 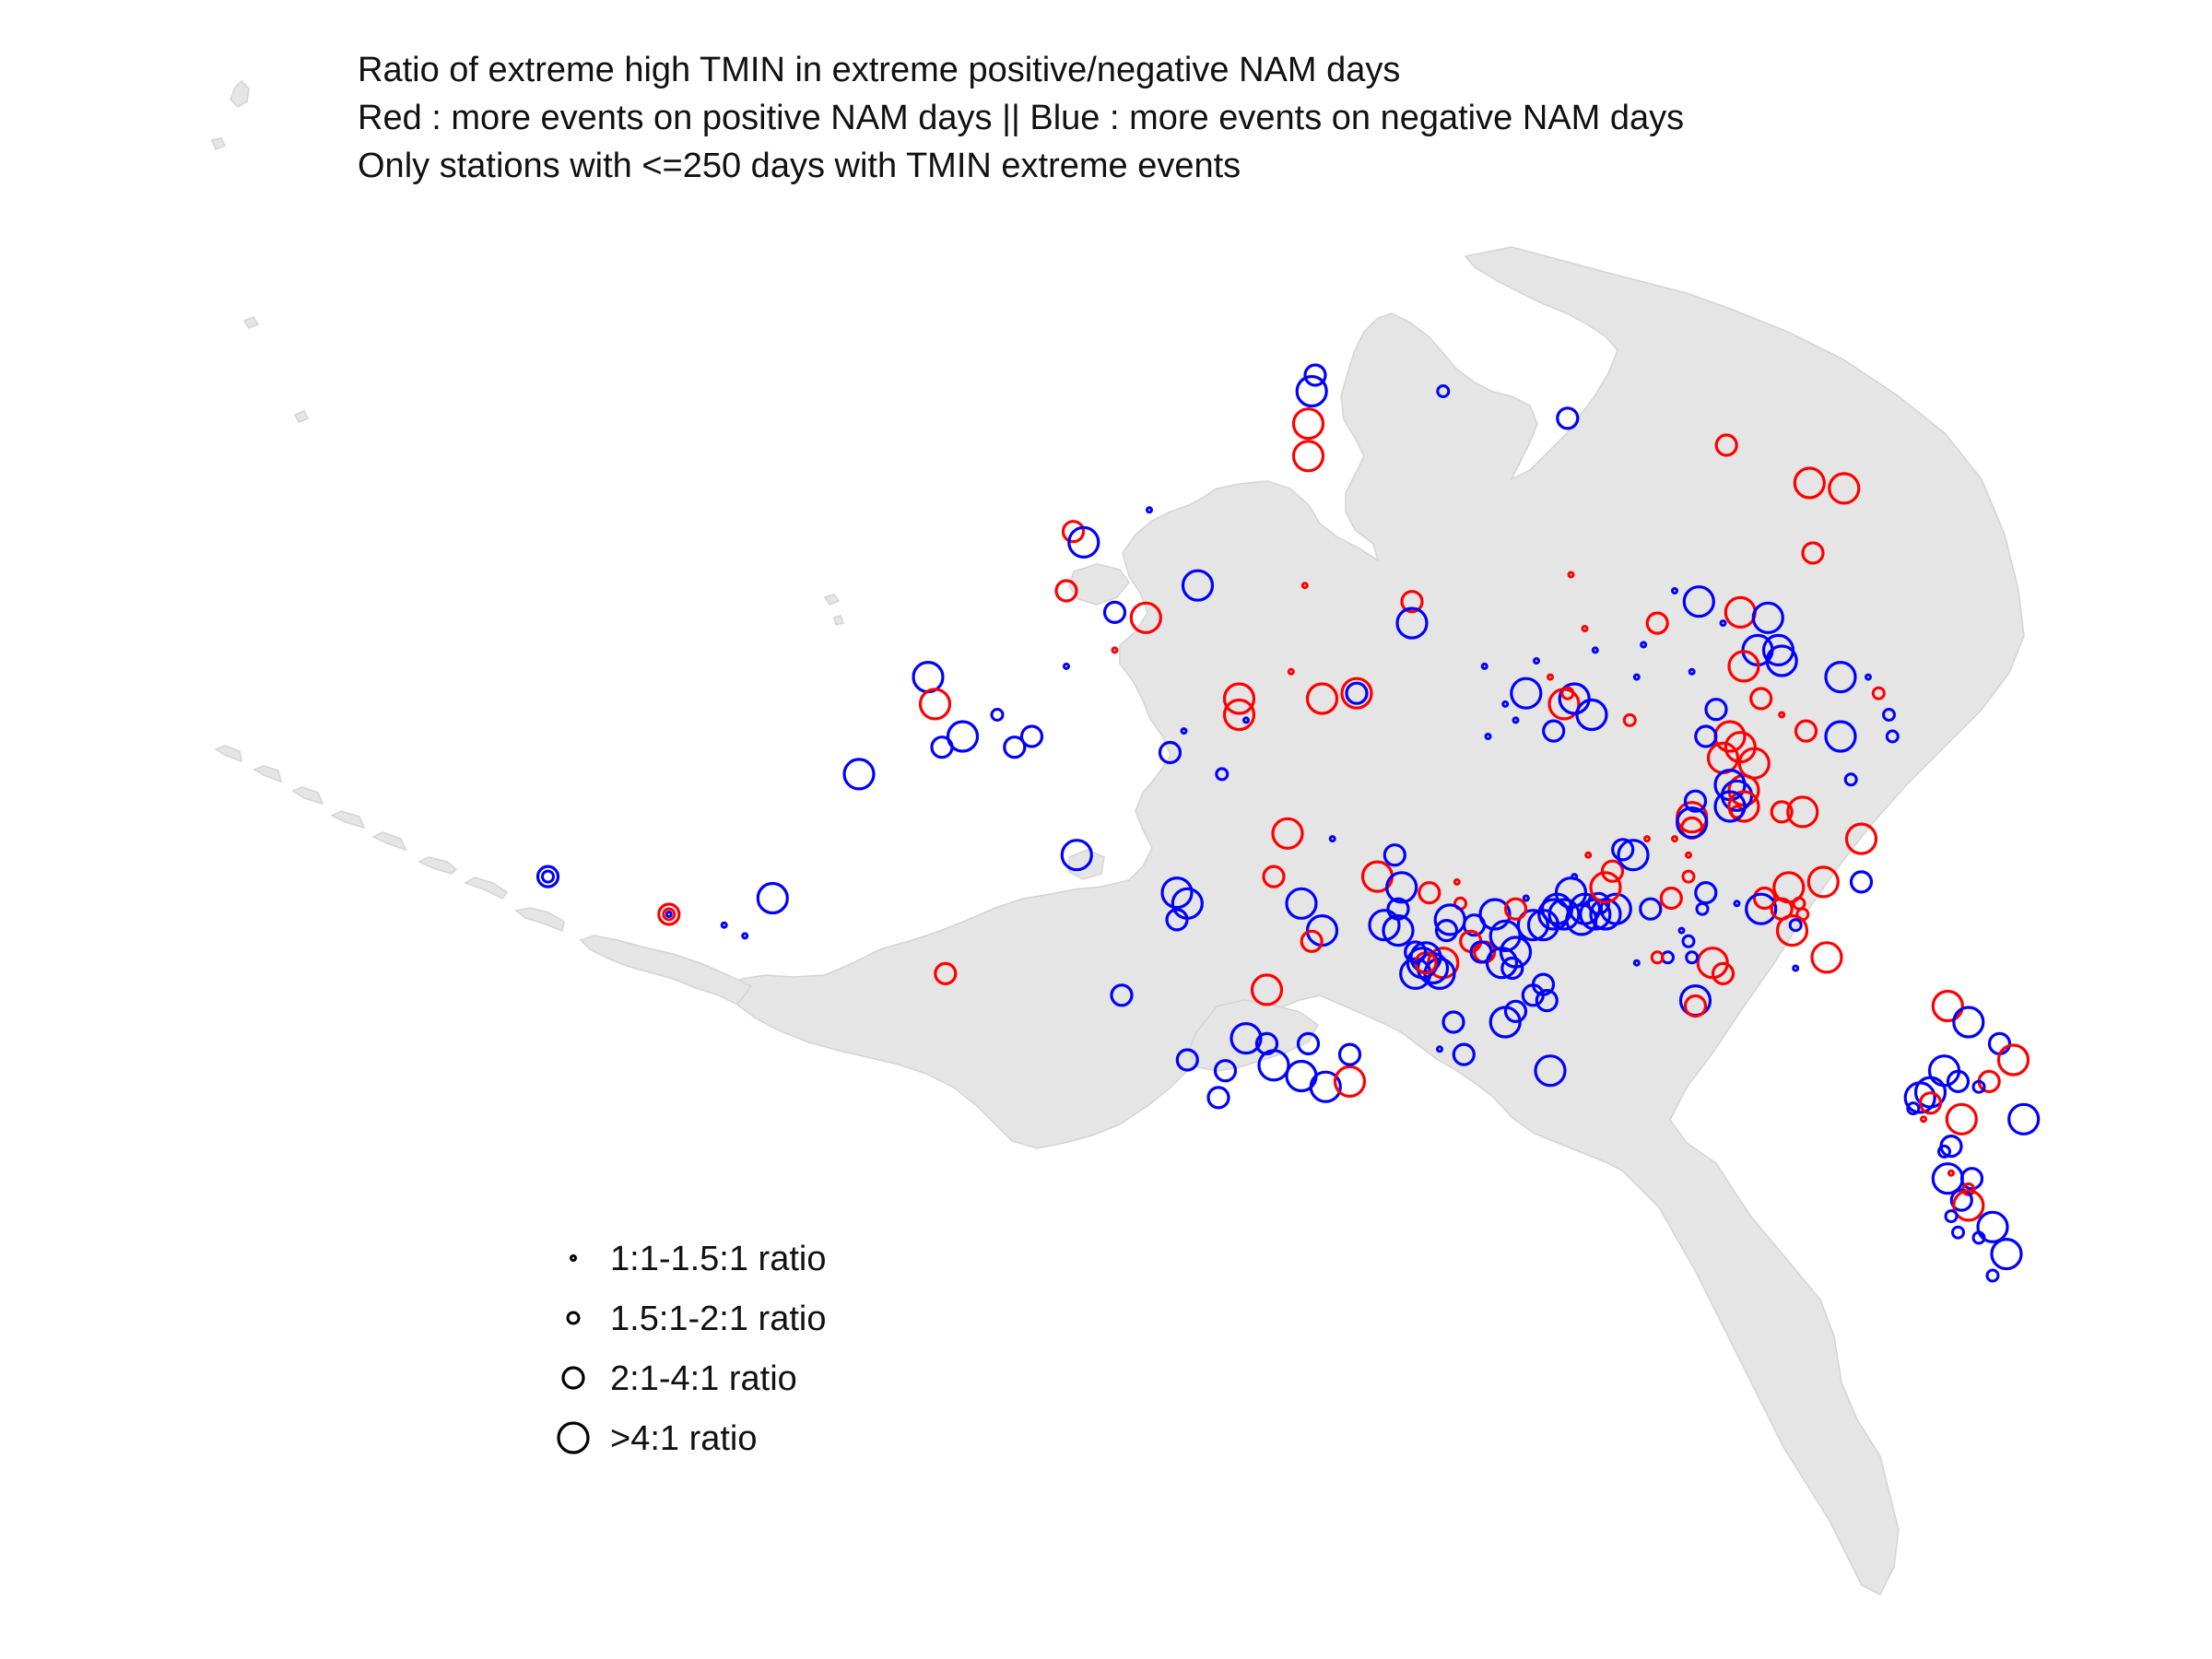 What do you see at coordinates (833, 610) in the screenshot?
I see `pribilof-islands` at bounding box center [833, 610].